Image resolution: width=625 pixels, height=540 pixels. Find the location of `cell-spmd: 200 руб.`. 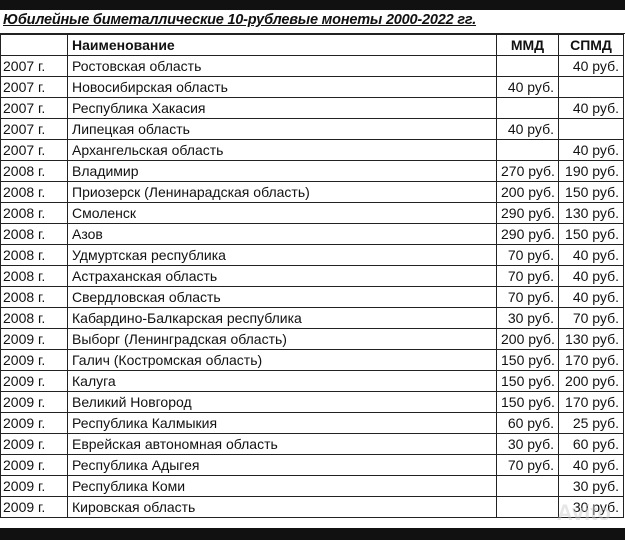

cell-spmd: 200 руб. is located at coordinates (591, 381).